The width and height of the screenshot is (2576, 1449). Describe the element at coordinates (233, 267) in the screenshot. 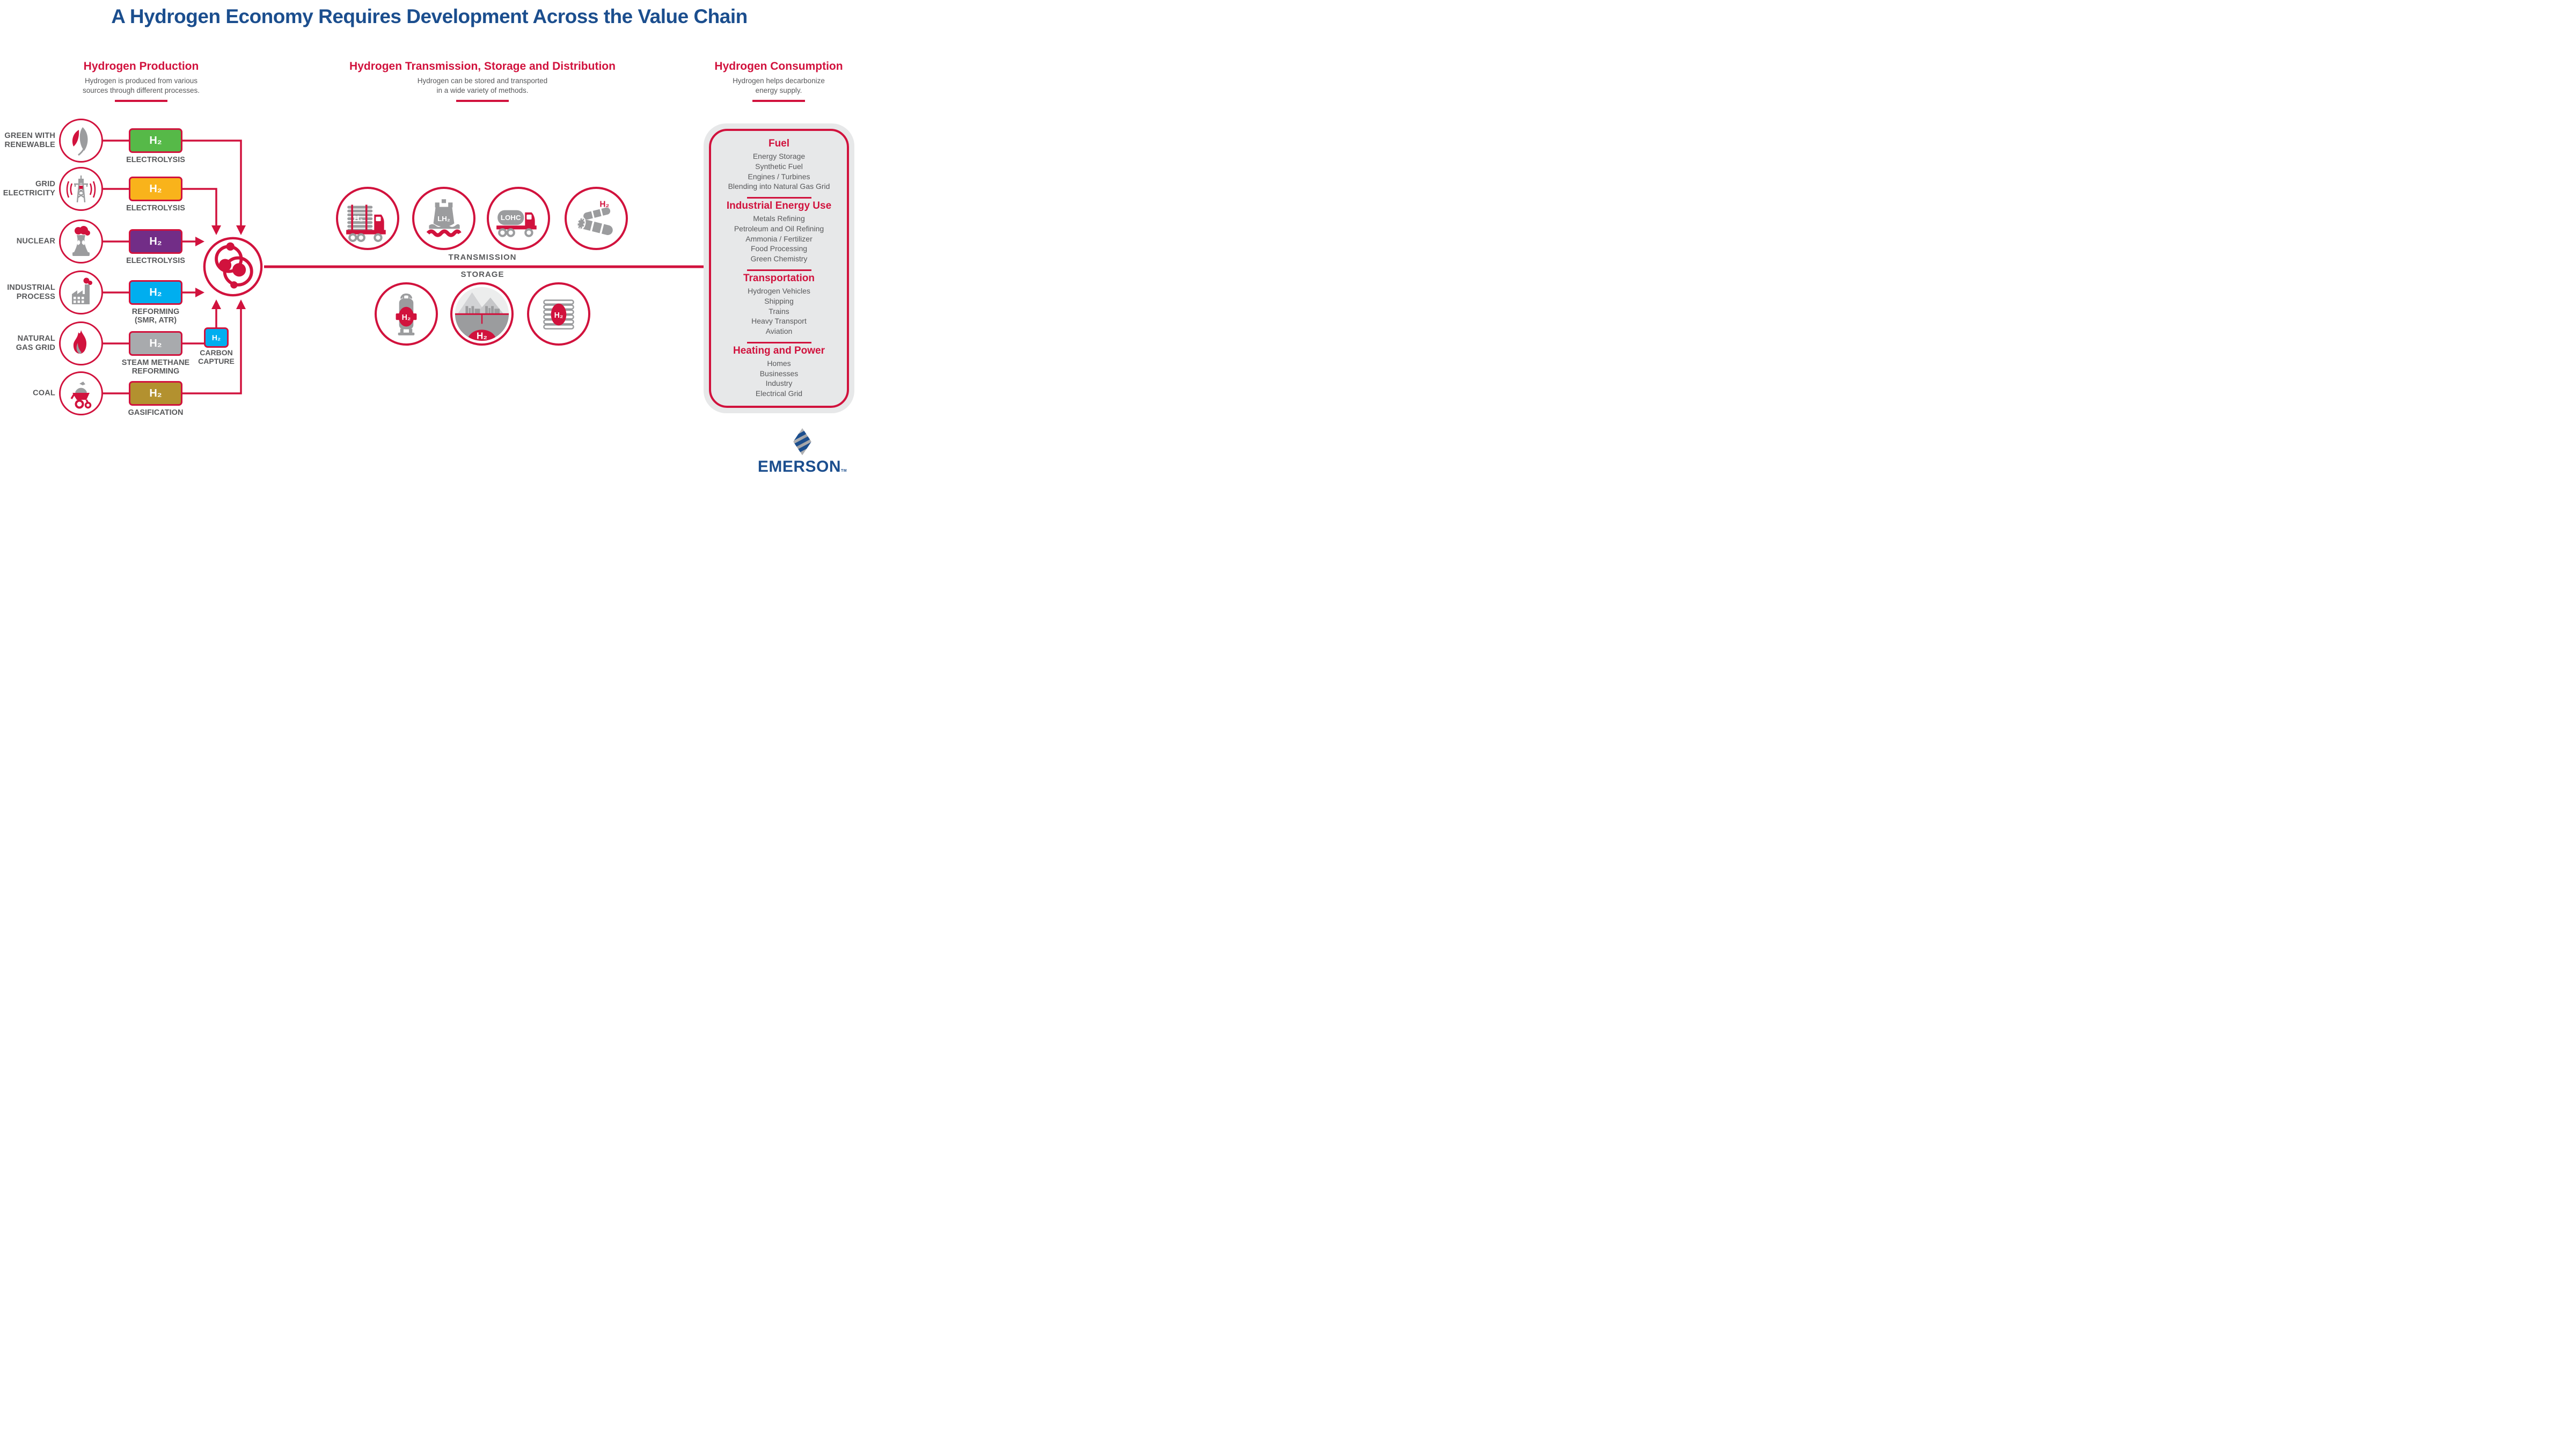

I see `hydrogen-molecule-hub-icon` at that location.